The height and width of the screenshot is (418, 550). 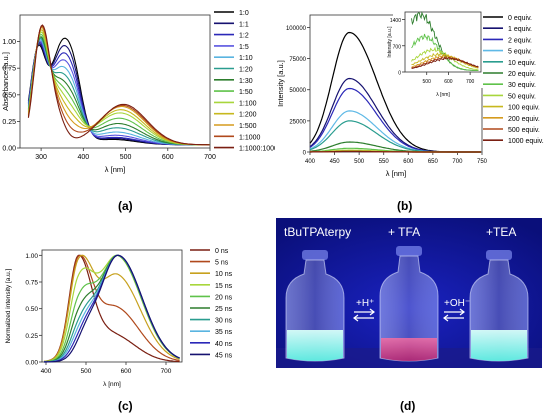 I want to click on legend-label: 200 equiv., so click(x=524, y=119).